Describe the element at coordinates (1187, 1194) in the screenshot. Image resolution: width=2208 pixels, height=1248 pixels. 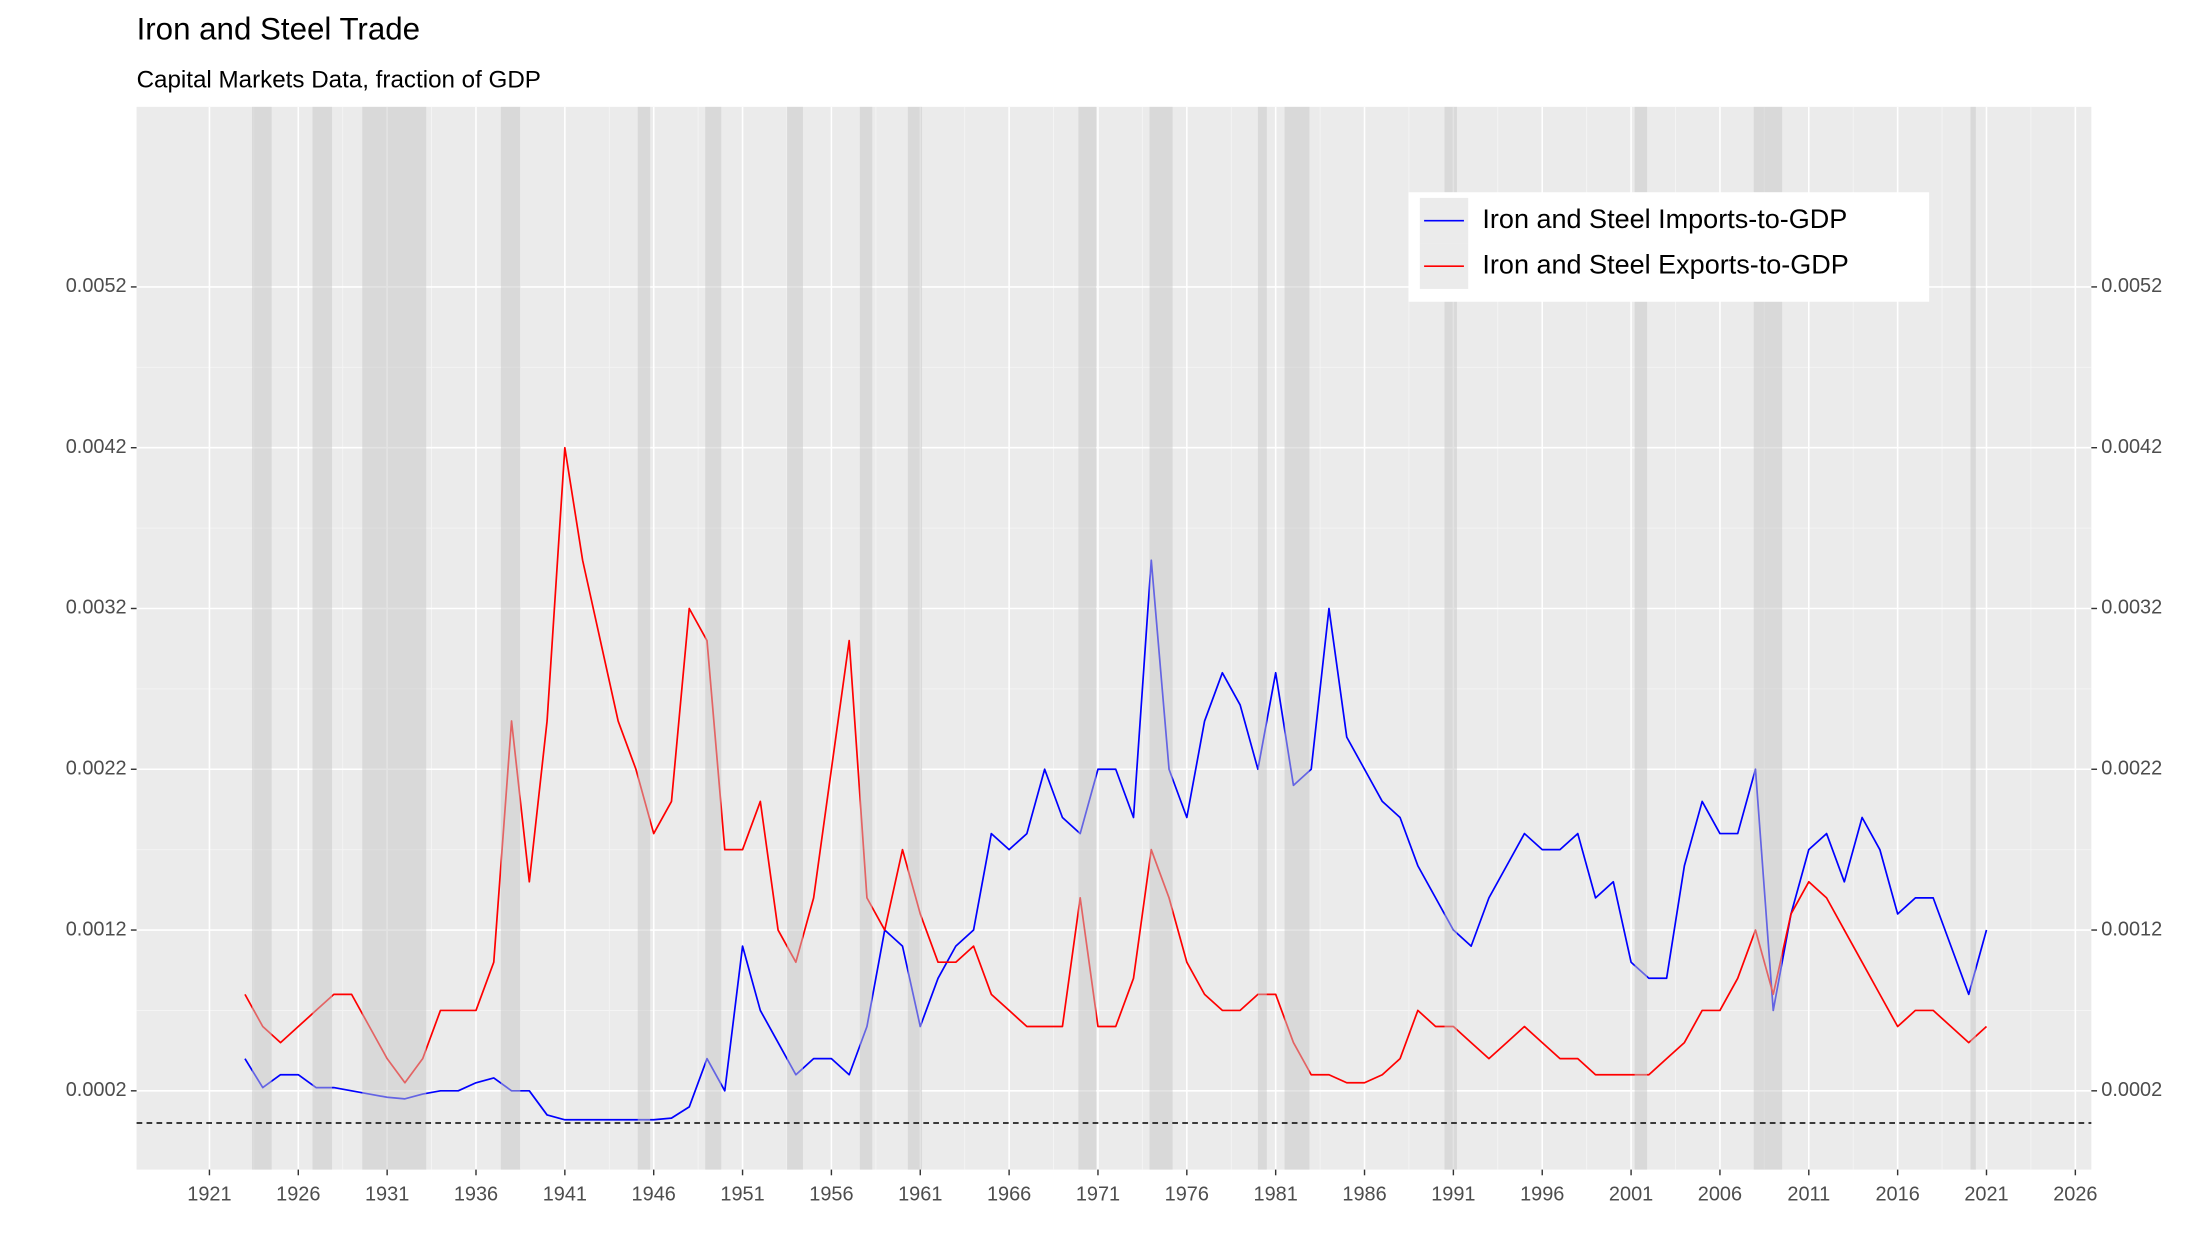
I see `x-tick-label: 1976` at that location.